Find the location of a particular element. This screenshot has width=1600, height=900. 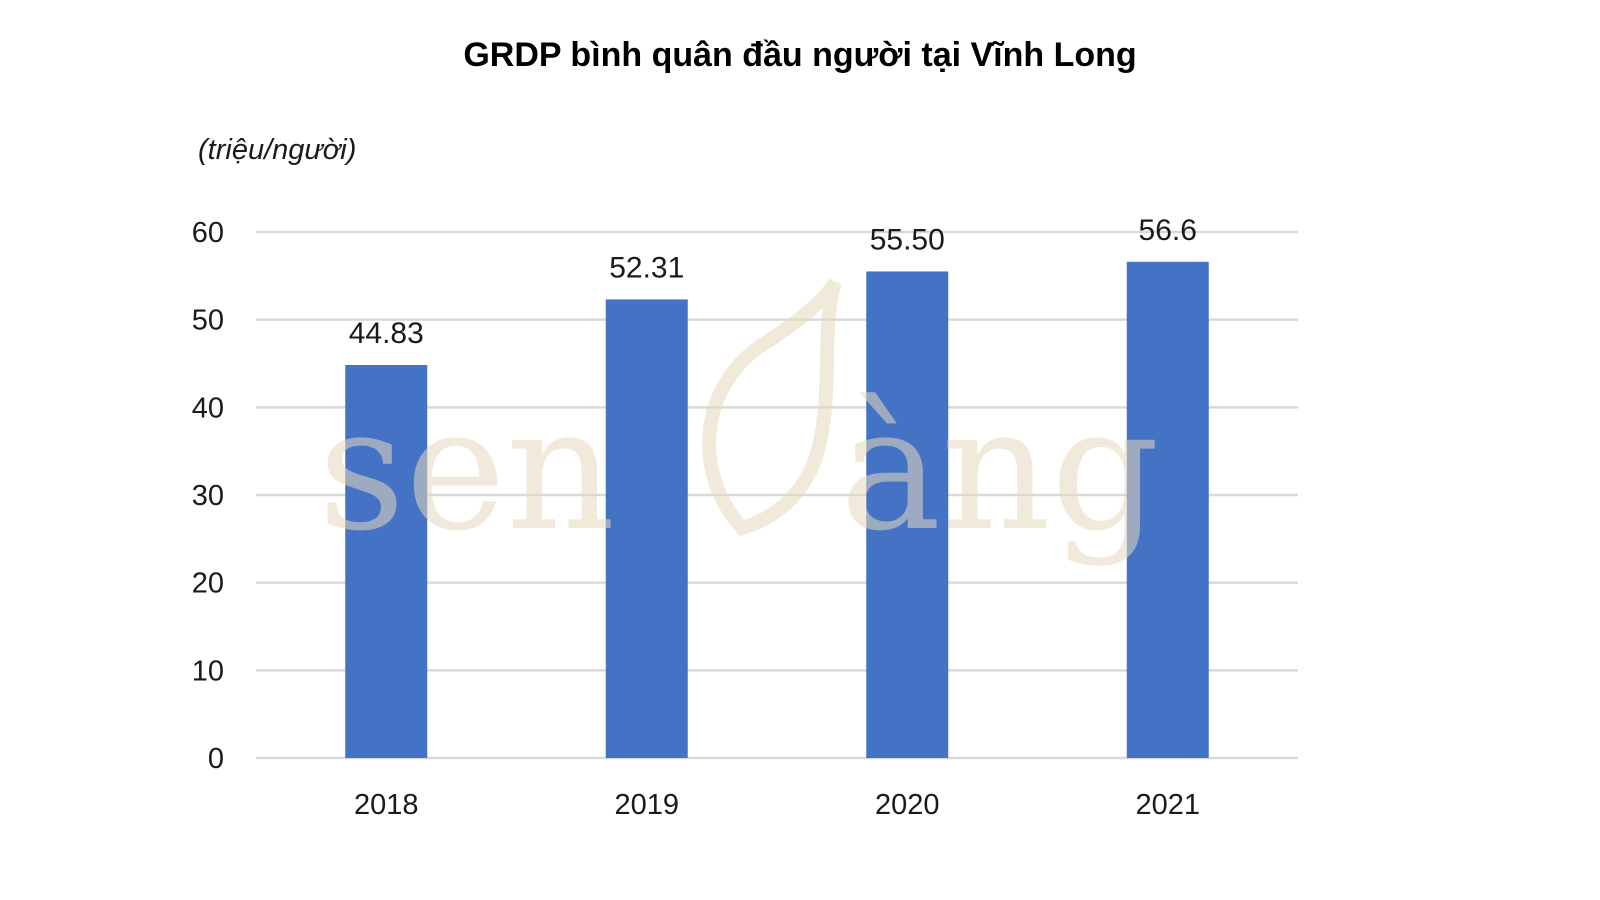

data-label-2019: 52.31 is located at coordinates (646, 267).